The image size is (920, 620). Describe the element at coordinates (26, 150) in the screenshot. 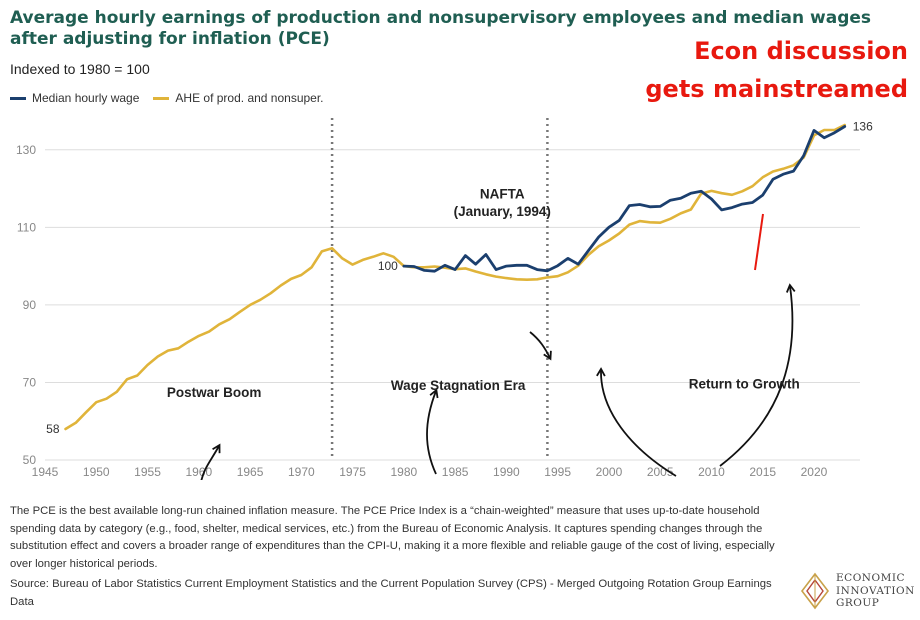

I see `y-tick-label: 130` at that location.